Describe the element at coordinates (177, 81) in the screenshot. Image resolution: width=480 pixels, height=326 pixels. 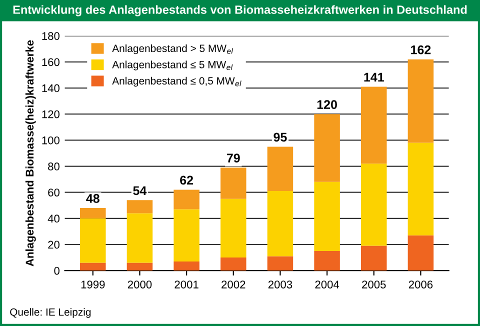
I see `legend-label: Anlagenbestand ≤ 0,5 MW$_{el}$` at that location.